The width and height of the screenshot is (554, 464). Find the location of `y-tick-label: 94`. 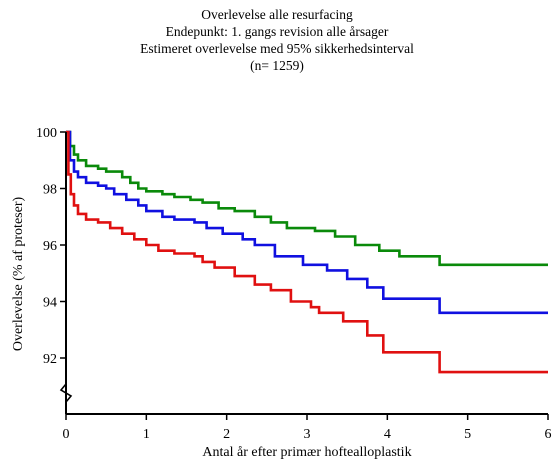

y-tick-label: 94 is located at coordinates (50, 303).